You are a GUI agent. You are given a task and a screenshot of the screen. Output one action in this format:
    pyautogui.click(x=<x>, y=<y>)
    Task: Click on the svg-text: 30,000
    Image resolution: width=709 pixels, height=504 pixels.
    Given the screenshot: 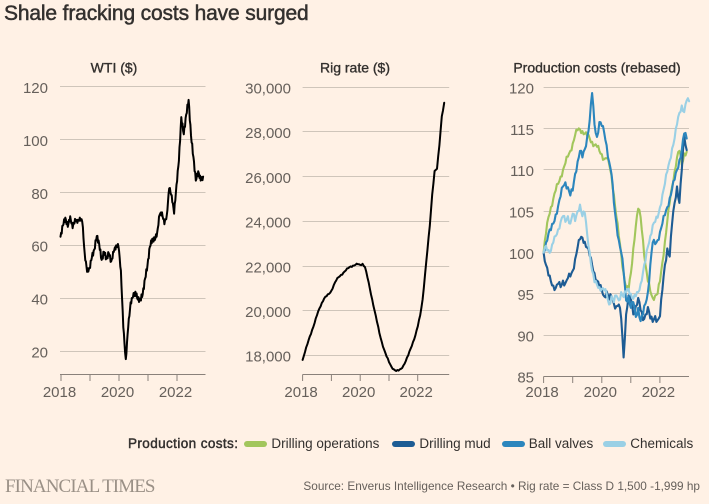 What is the action you would take?
    pyautogui.click(x=268, y=89)
    